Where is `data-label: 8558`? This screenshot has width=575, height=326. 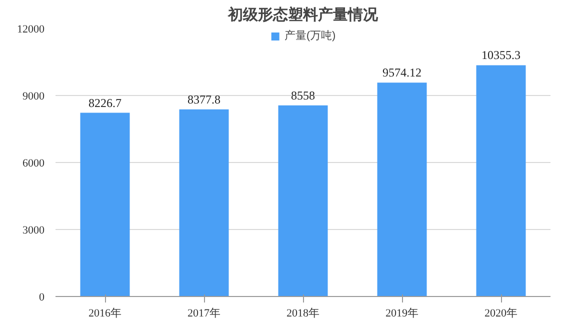
data-label: 8558 is located at coordinates (303, 95).